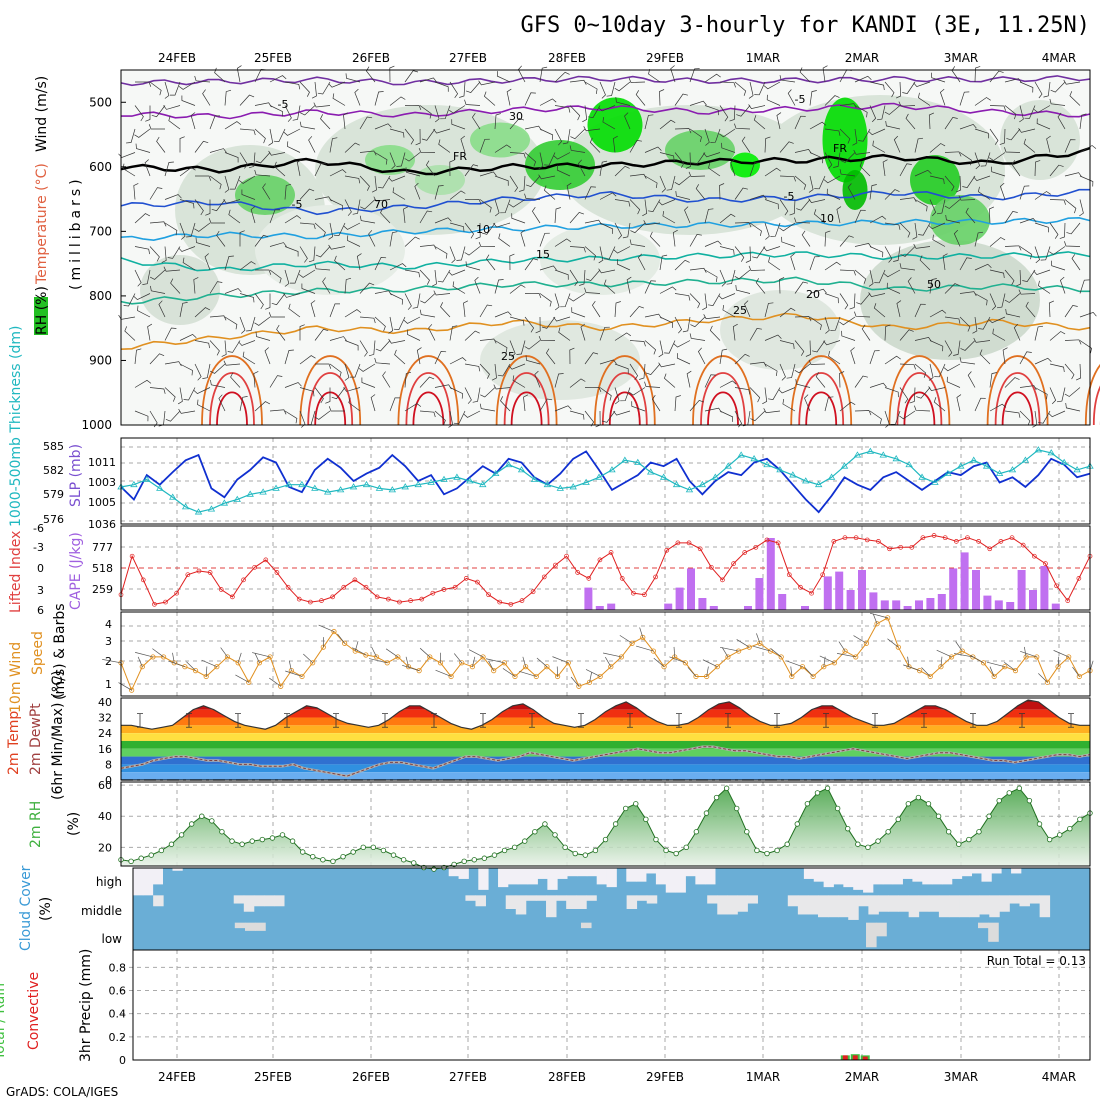 This screenshot has width=1100, height=1100. I want to click on slp-label: SLP (mb), so click(76, 475).